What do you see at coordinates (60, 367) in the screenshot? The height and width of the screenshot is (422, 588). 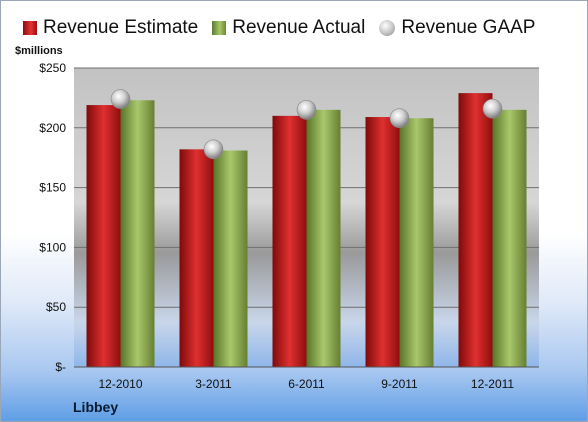 I see `y-tick-label: $-` at bounding box center [60, 367].